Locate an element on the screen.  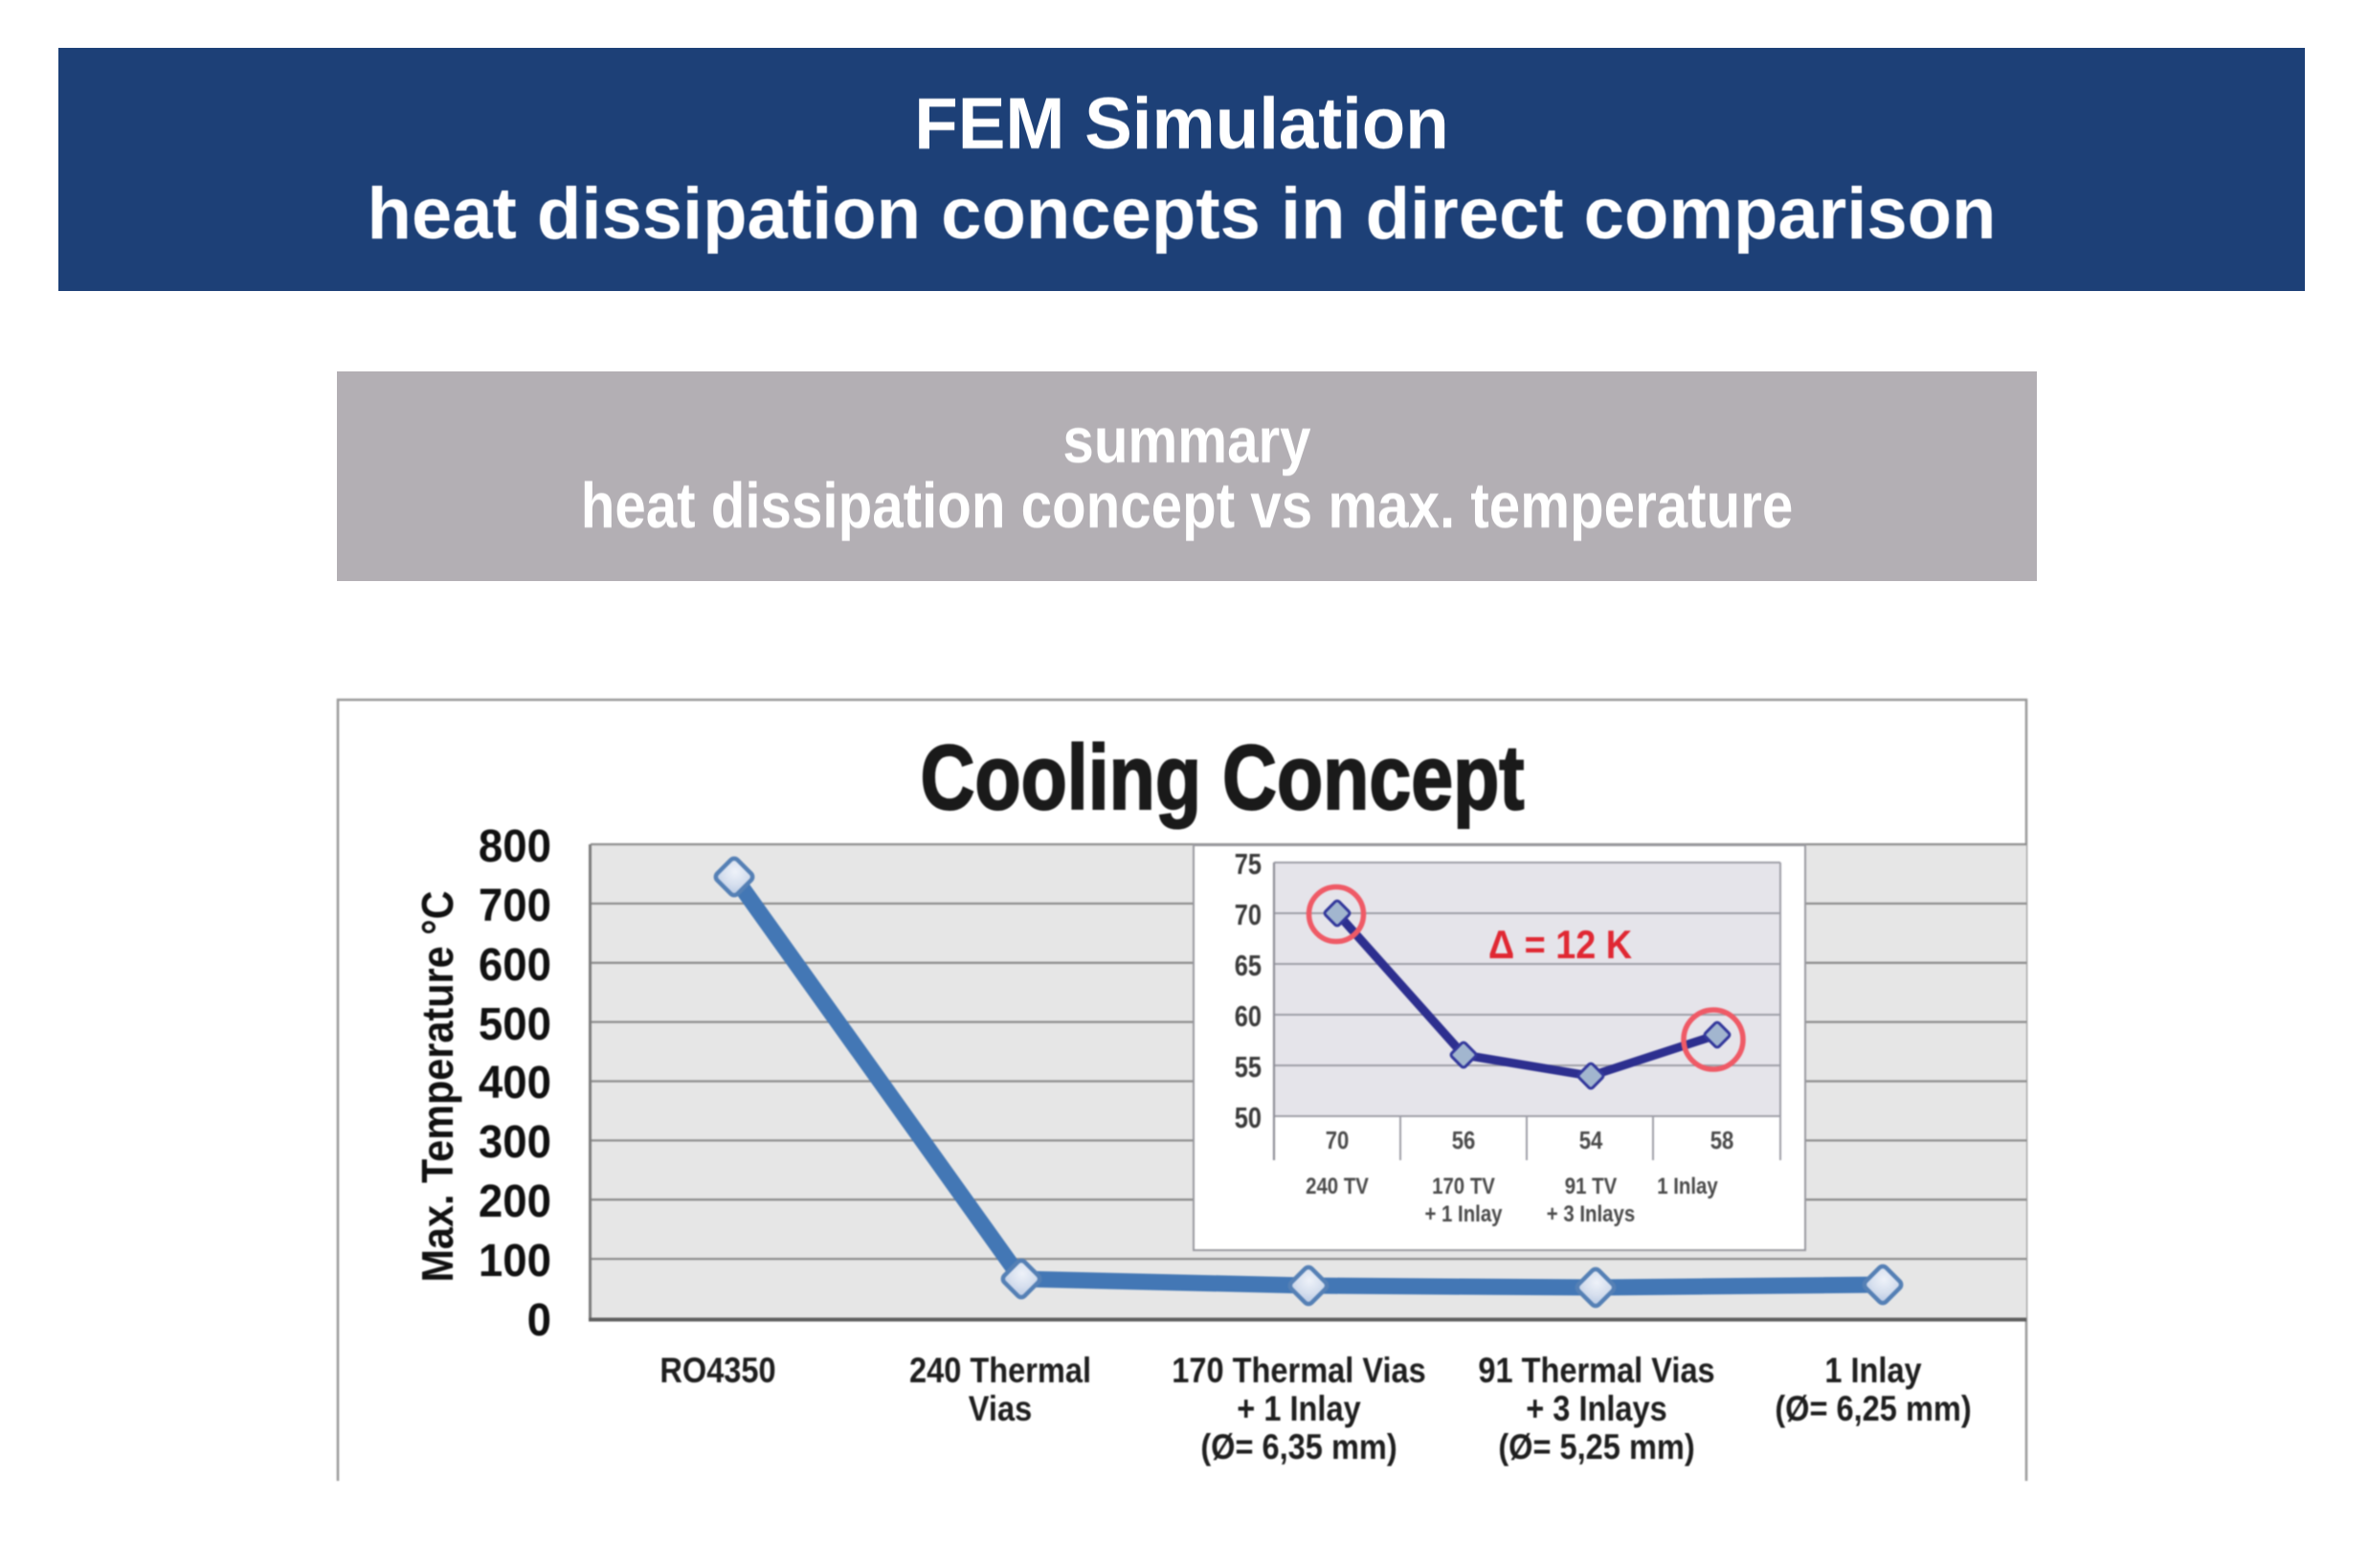
svg-text: 75 is located at coordinates (1248, 865).